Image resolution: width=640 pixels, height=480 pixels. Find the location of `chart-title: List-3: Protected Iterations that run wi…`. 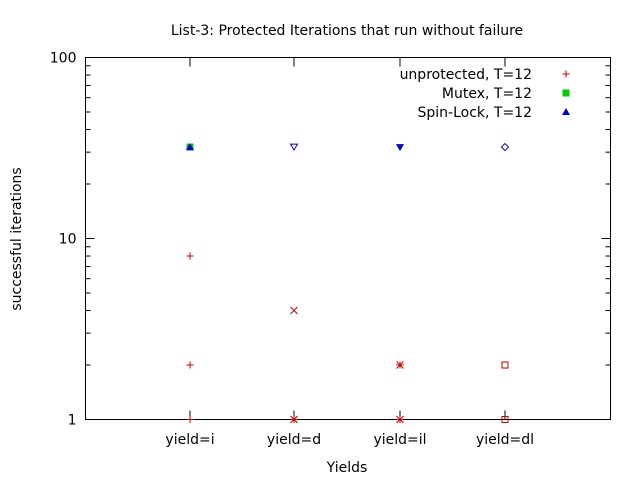

chart-title: List-3: Protected Iterations that run wi… is located at coordinates (347, 31).